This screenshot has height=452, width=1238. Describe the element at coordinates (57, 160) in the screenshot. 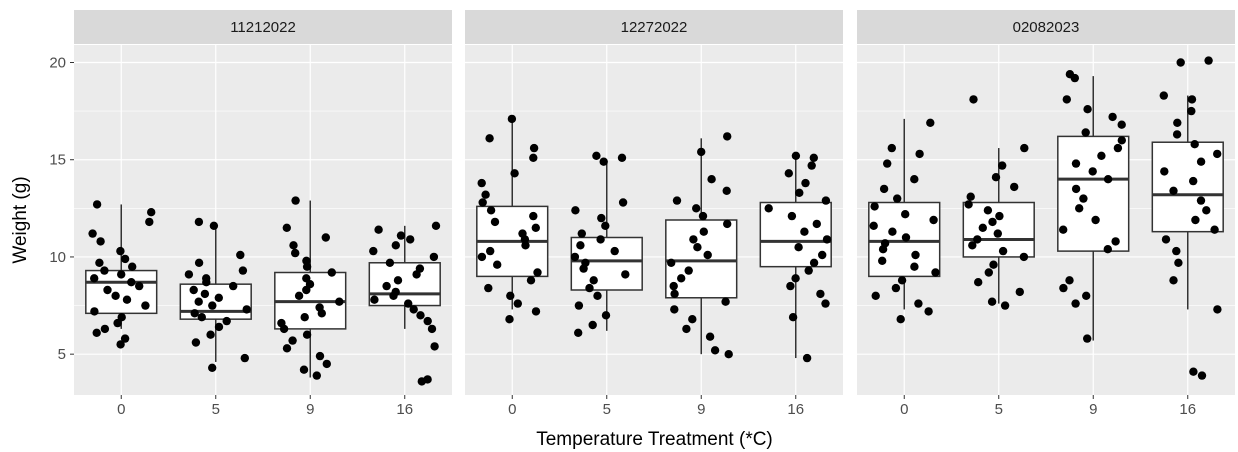

I see `y-tick-label: 15` at that location.